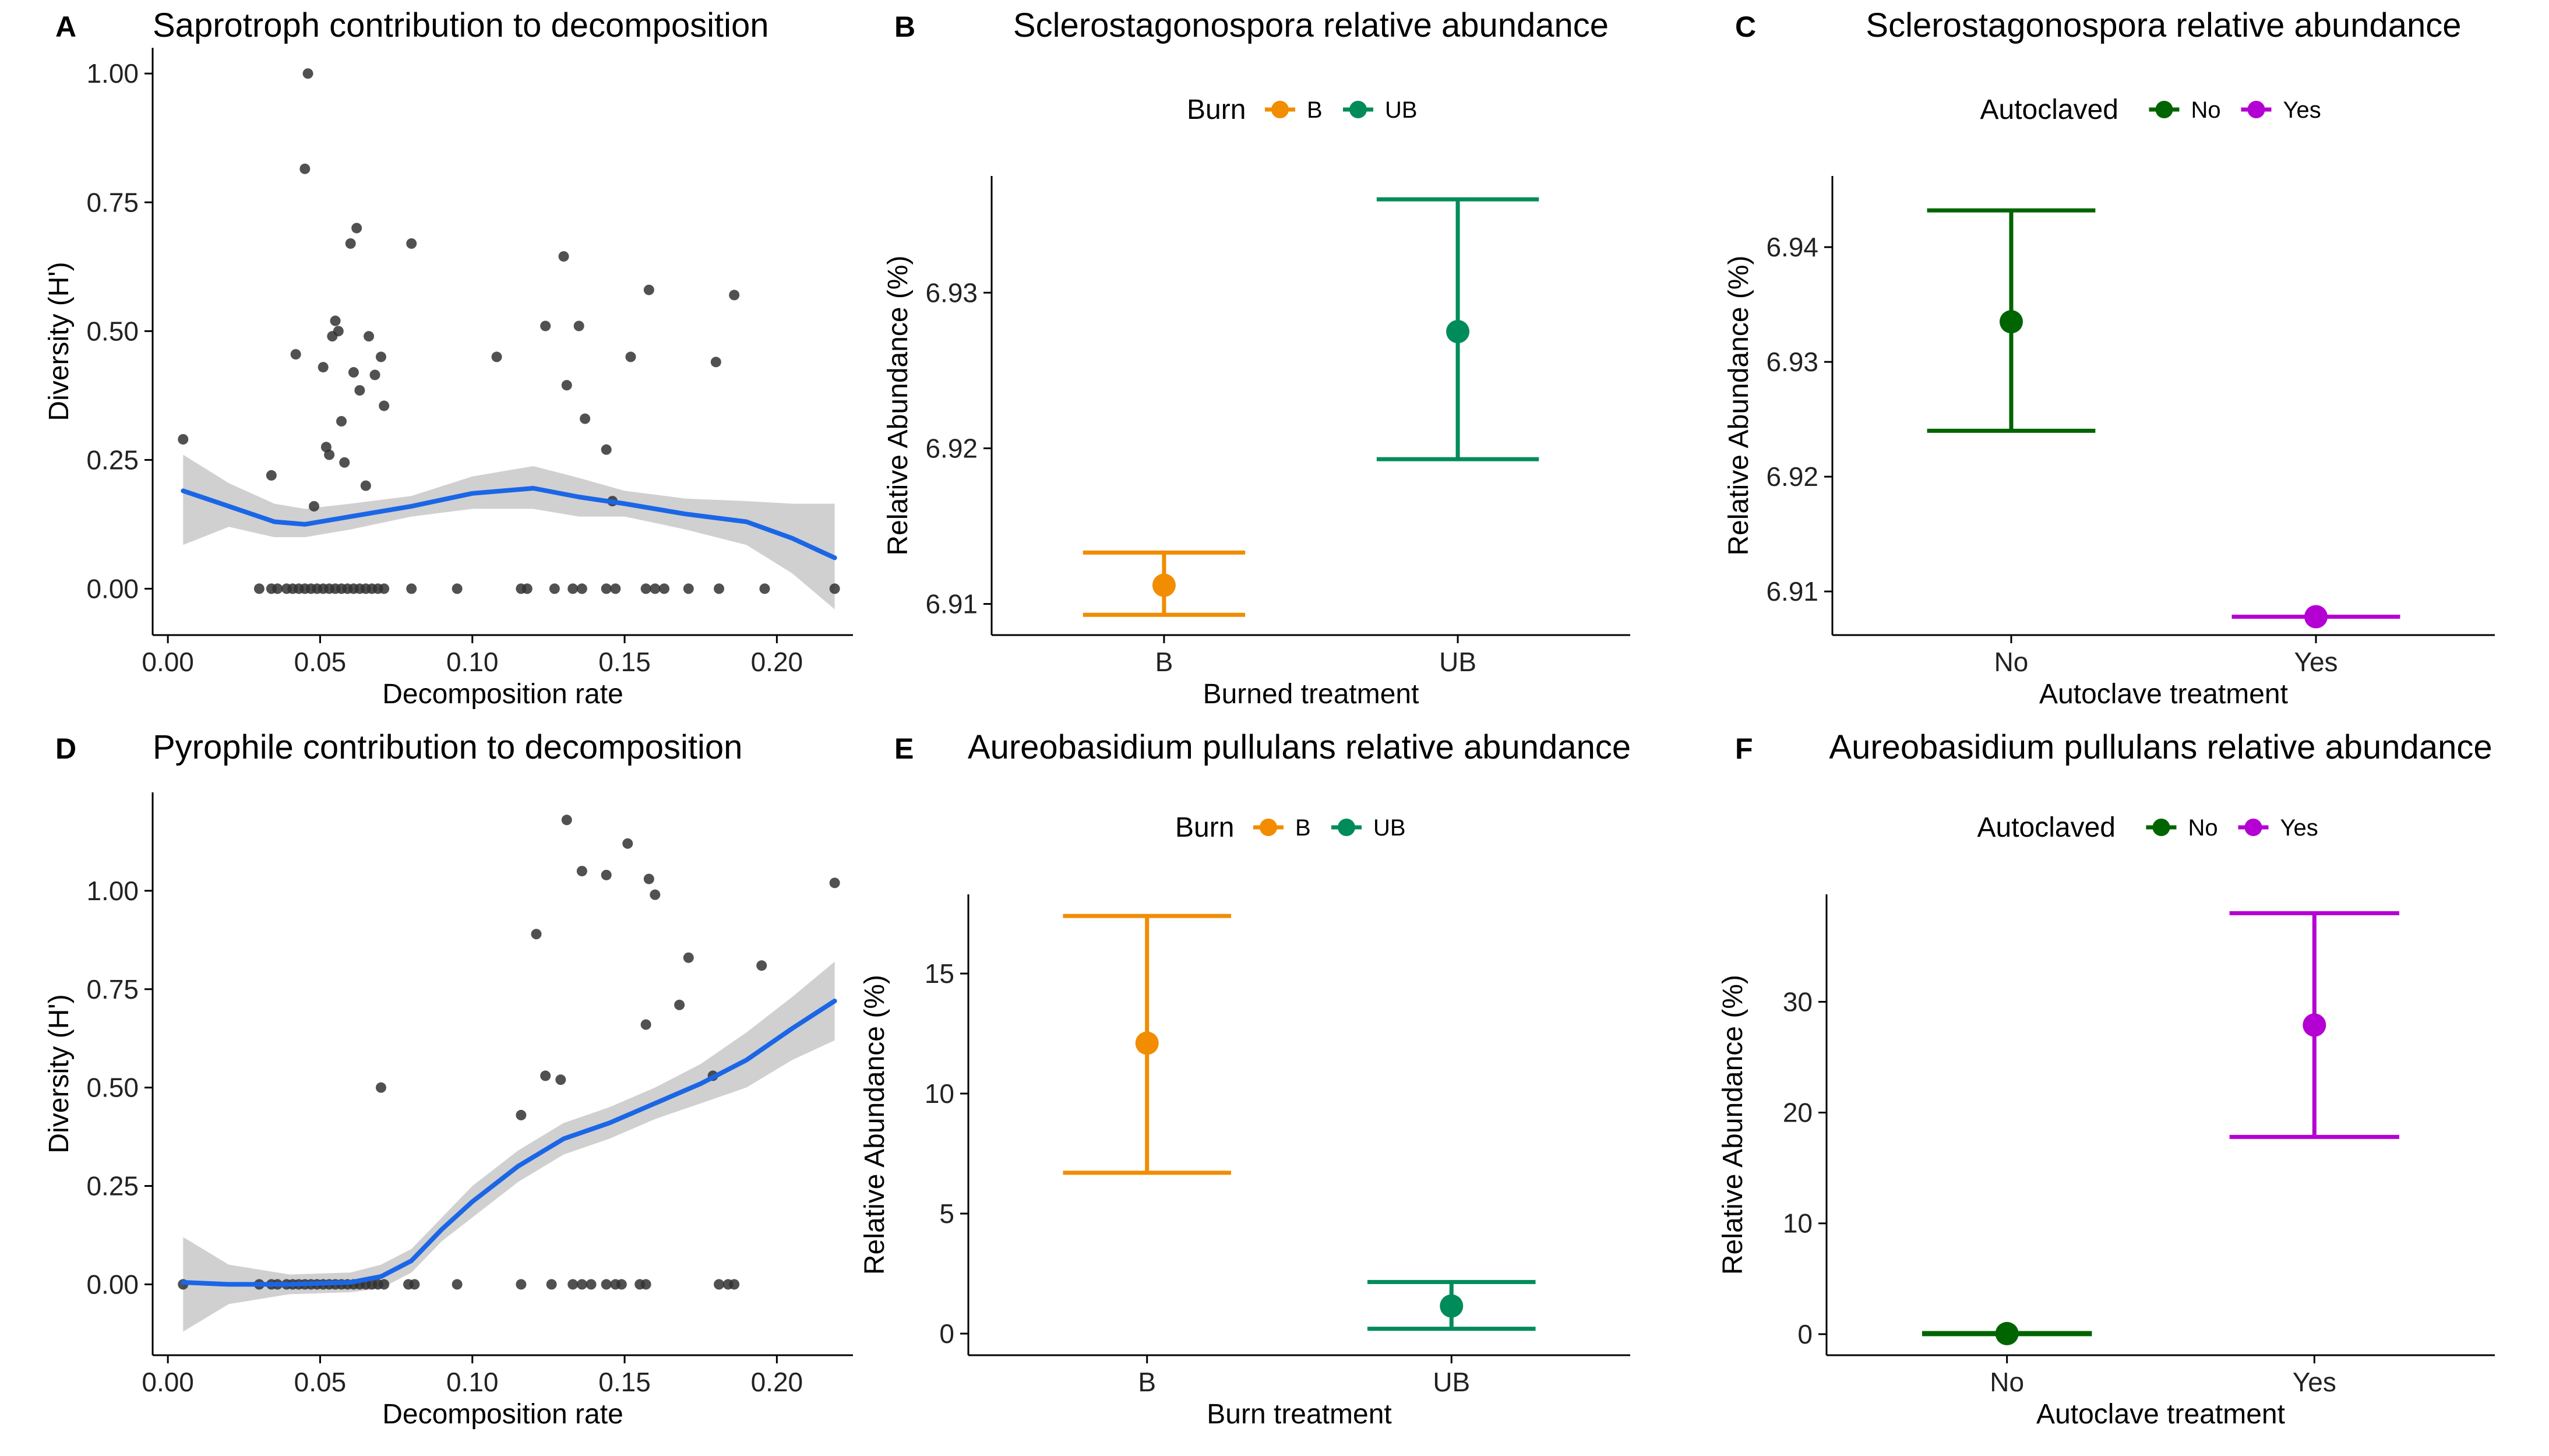 The width and height of the screenshot is (2549, 1456). Describe the element at coordinates (472, 1382) in the screenshot. I see `x-tick-label: 0.10` at that location.